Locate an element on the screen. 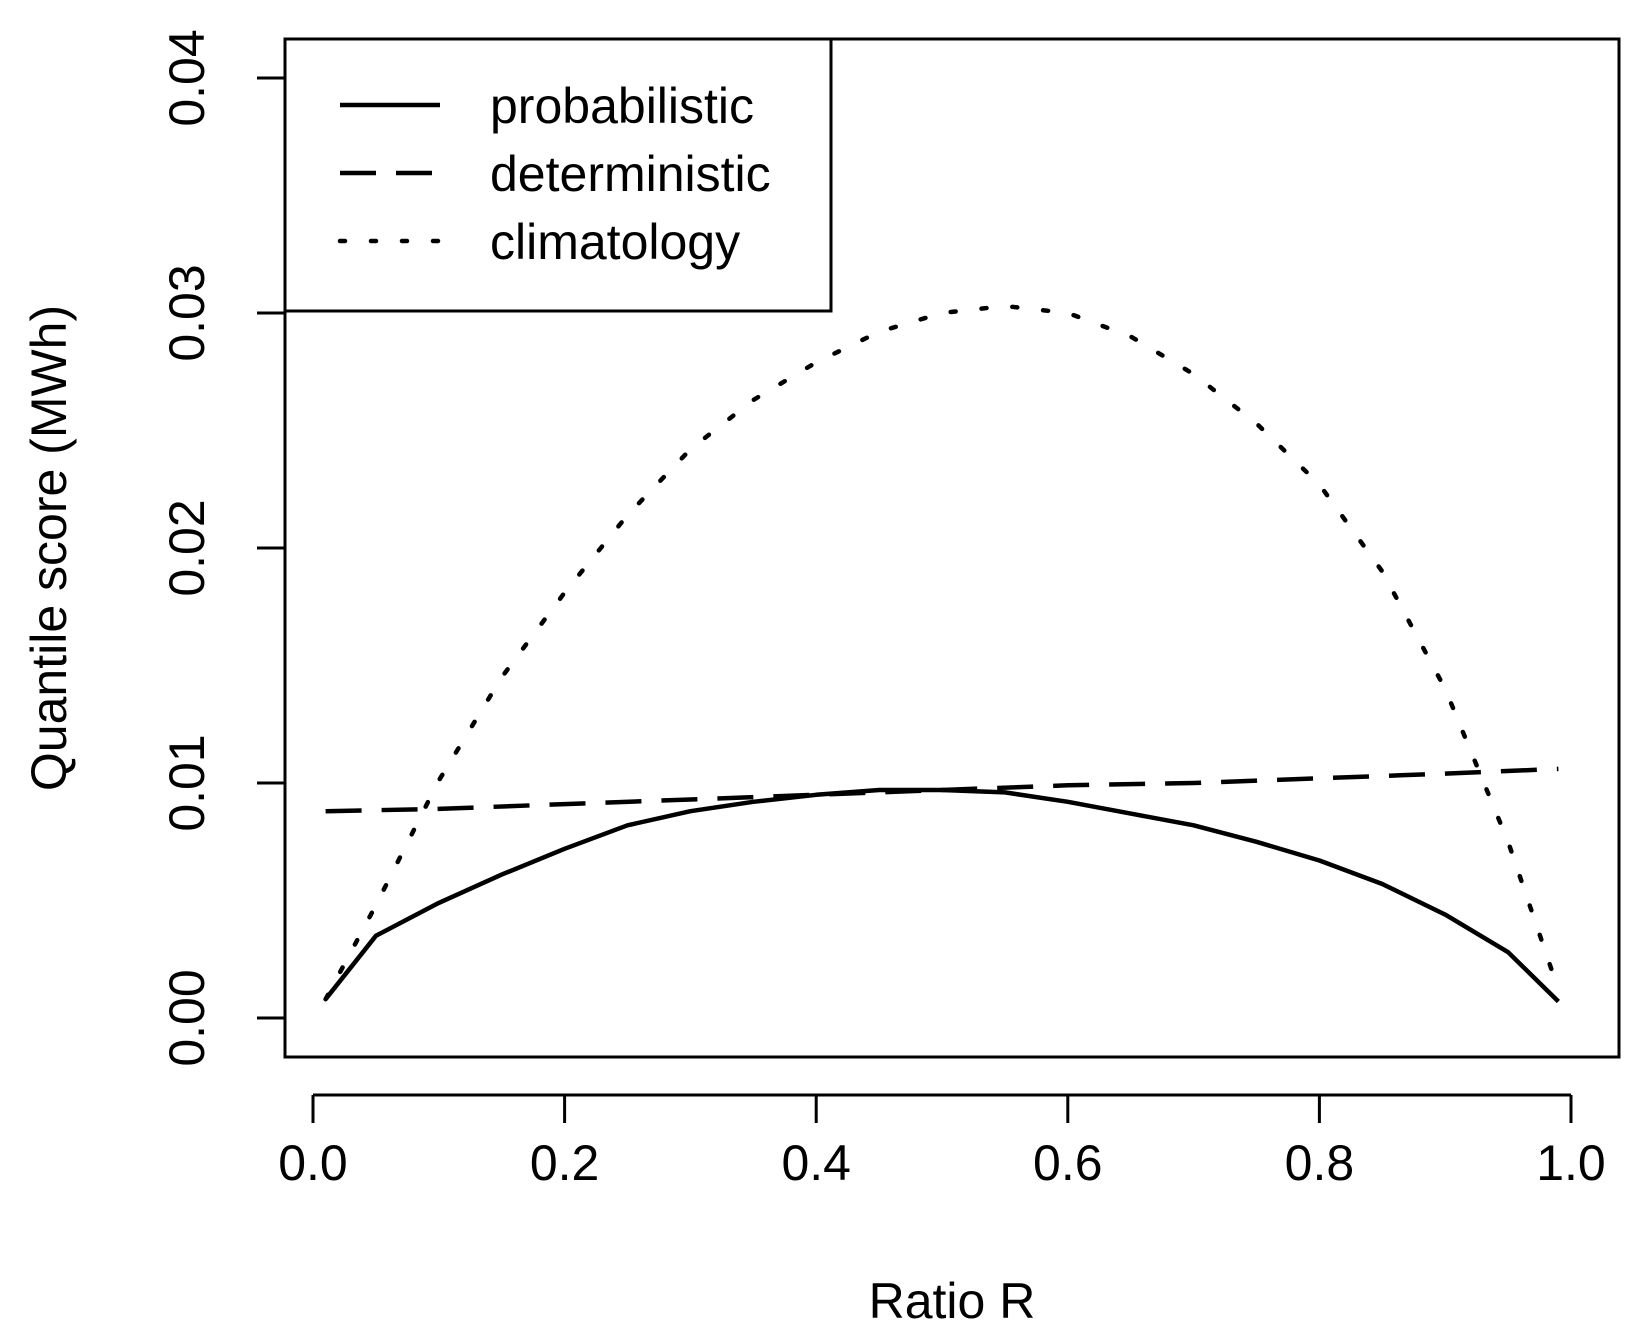 This screenshot has height=1337, width=1631. series-deterministic is located at coordinates (942, 790).